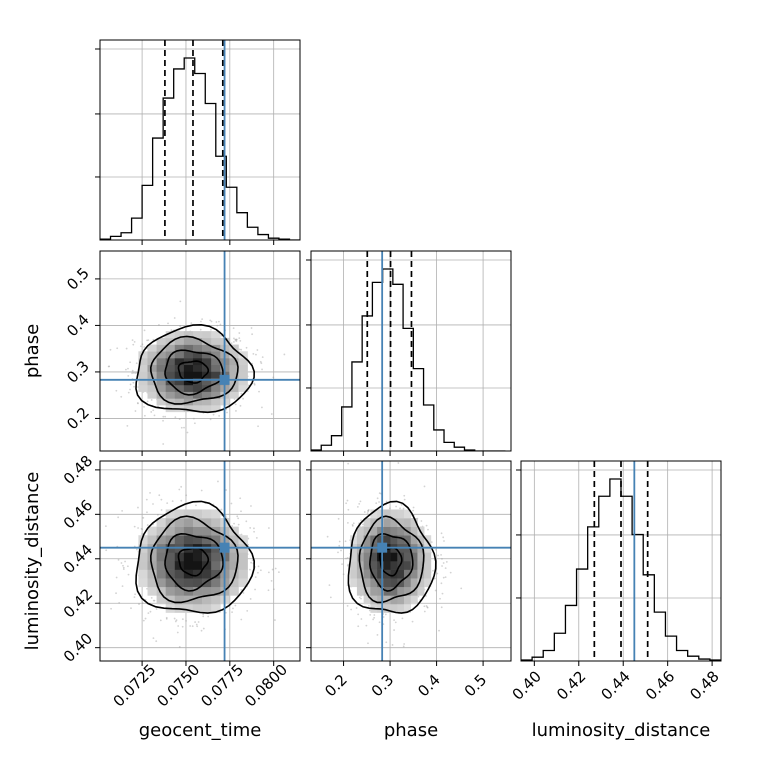  I want to click on panel-frame, so click(200, 561).